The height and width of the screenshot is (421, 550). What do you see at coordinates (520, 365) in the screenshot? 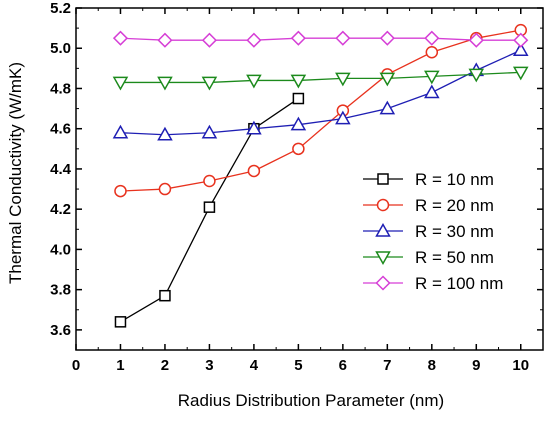
I see `x-tick-label: 10` at bounding box center [520, 365].